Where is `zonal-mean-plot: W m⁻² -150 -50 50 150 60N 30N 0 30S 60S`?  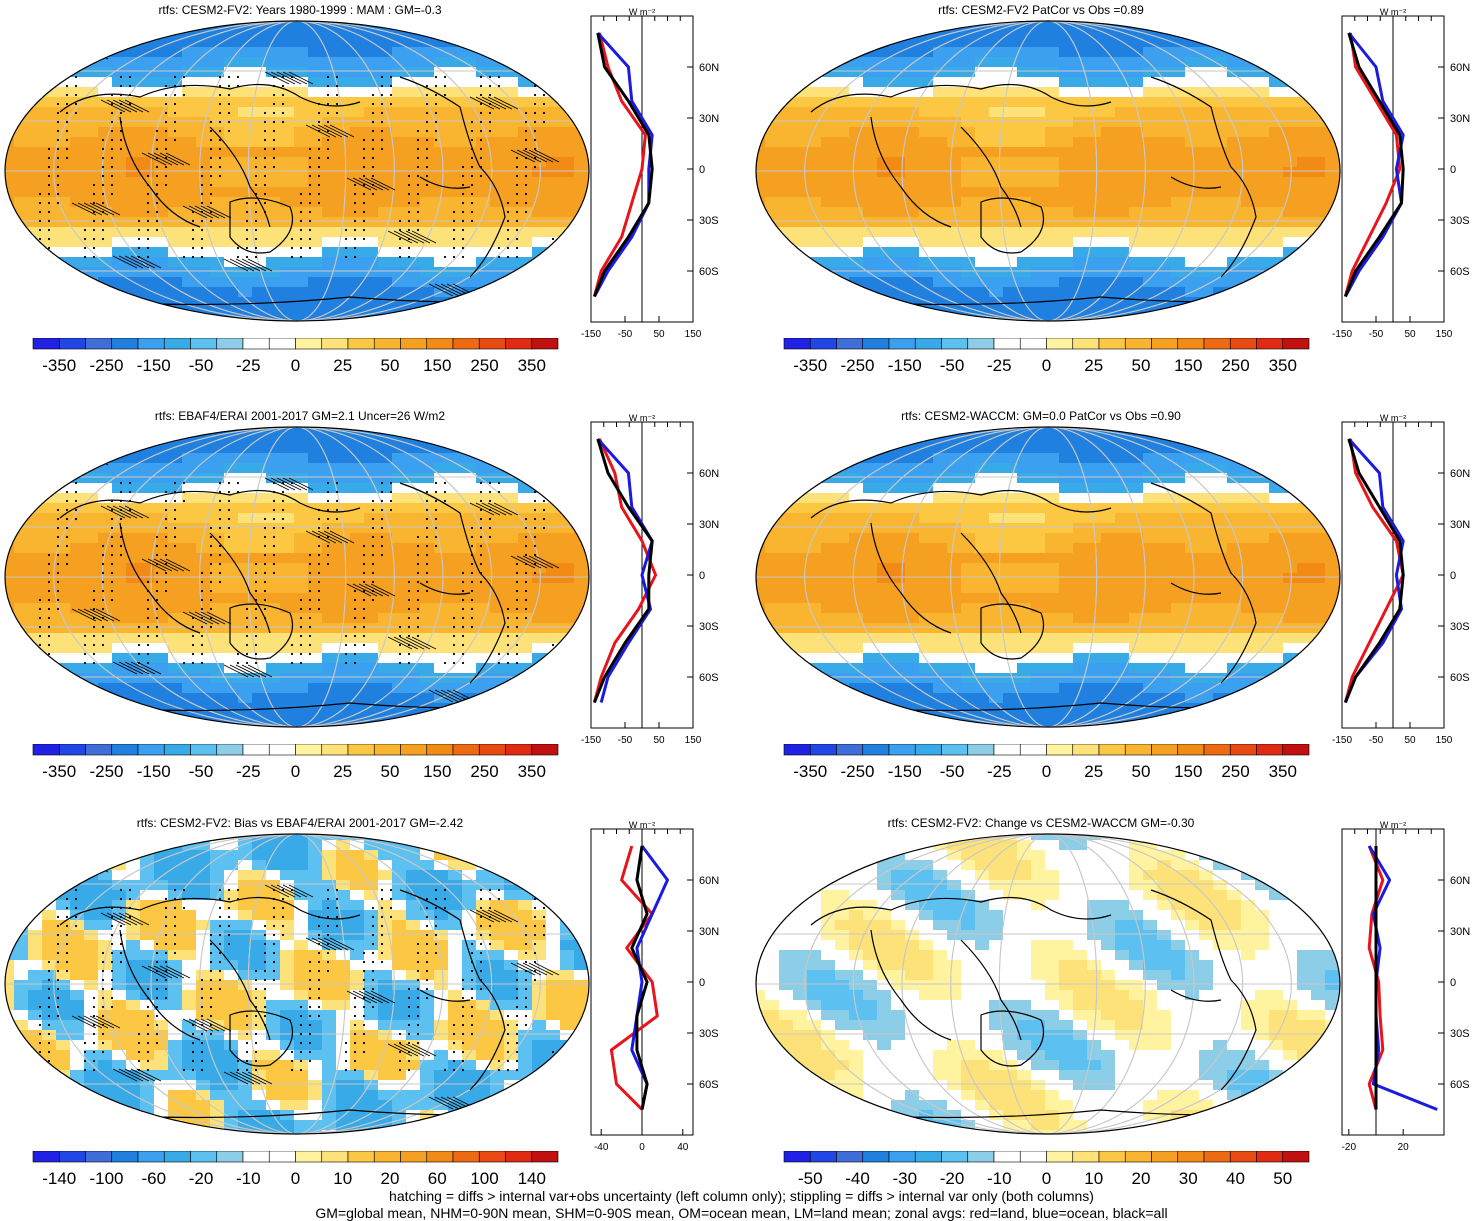 zonal-mean-plot: W m⁻² -150 -50 50 150 60N 30N 0 30S 60S is located at coordinates (1401, 580).